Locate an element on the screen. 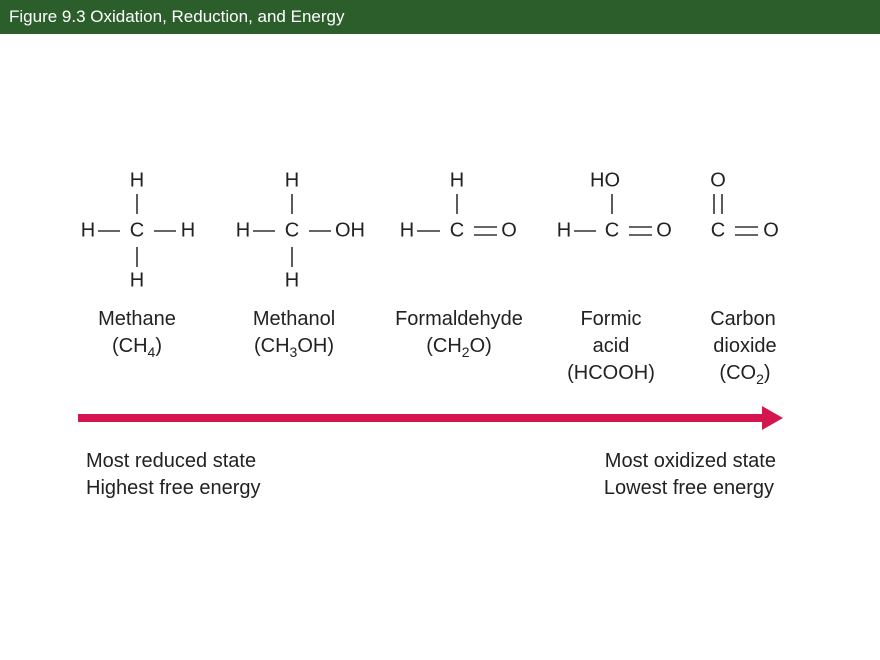  molecule-name: Methanol is located at coordinates (294, 319).